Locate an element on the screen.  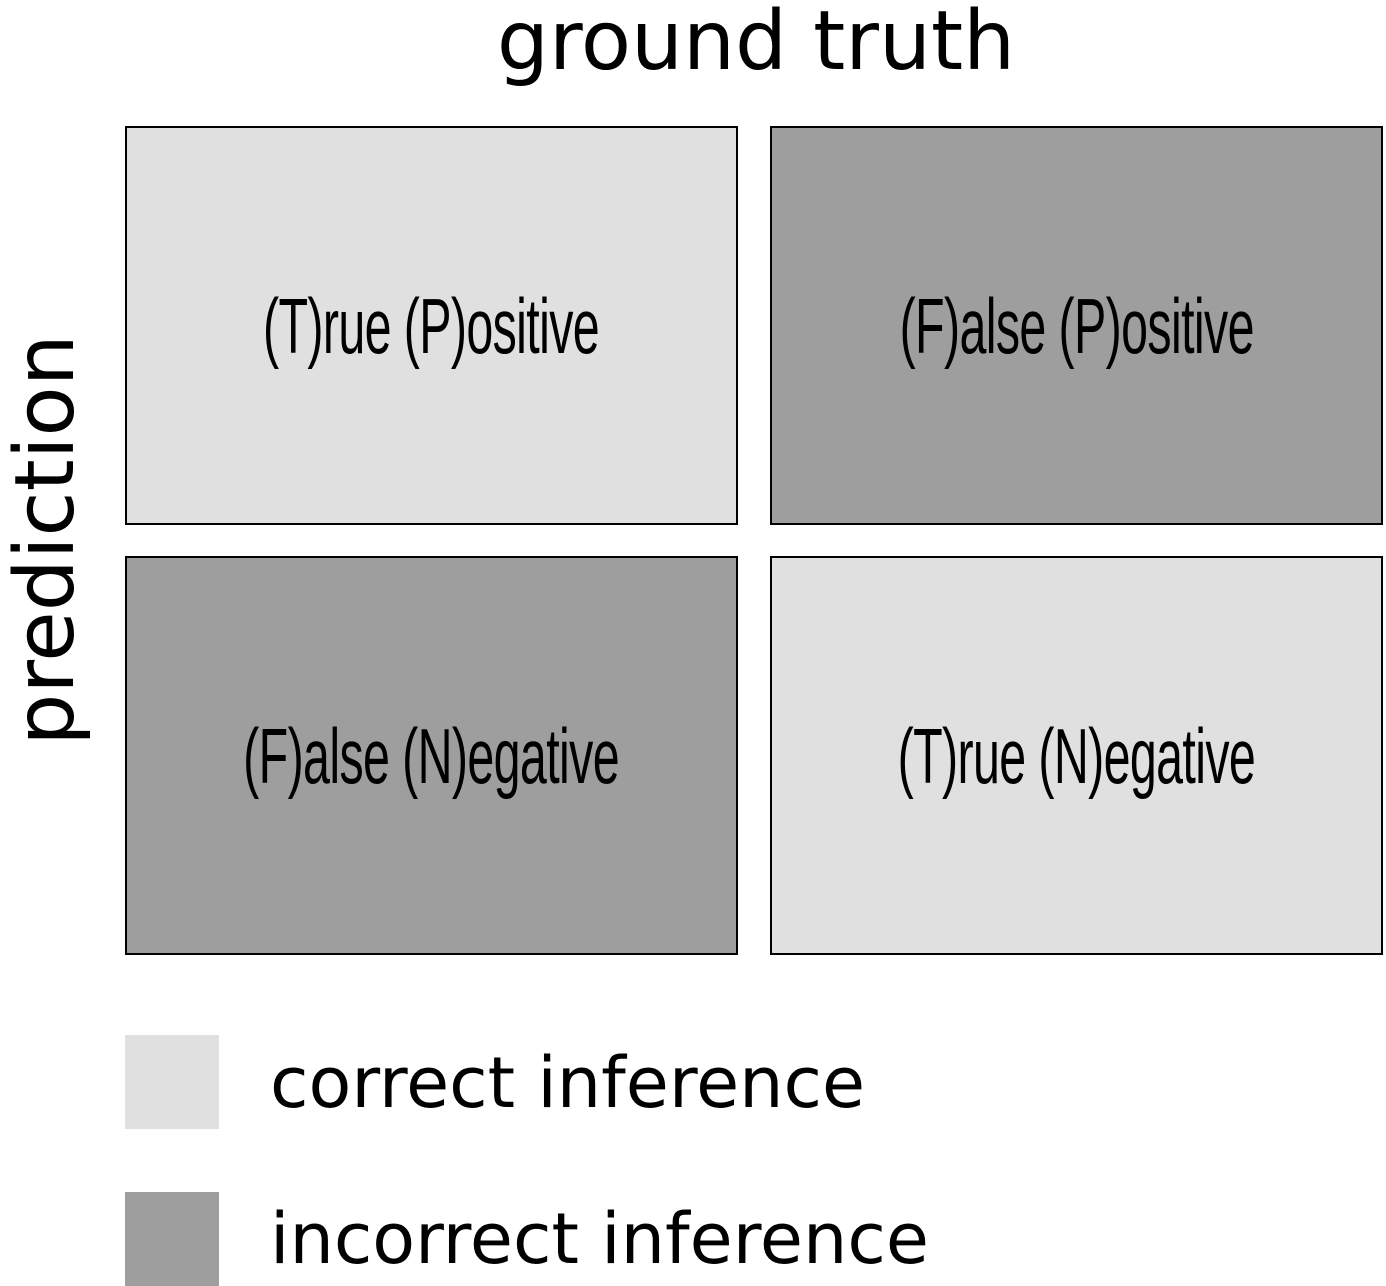
cell-false-negative: (F)alse (N)egative is located at coordinates (431, 755).